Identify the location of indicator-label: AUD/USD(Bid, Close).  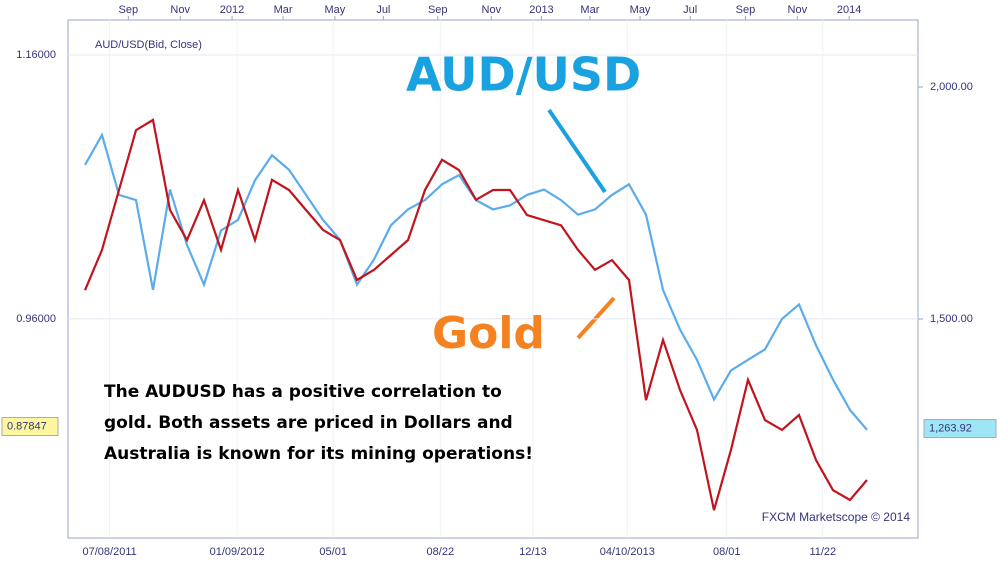
(148, 45).